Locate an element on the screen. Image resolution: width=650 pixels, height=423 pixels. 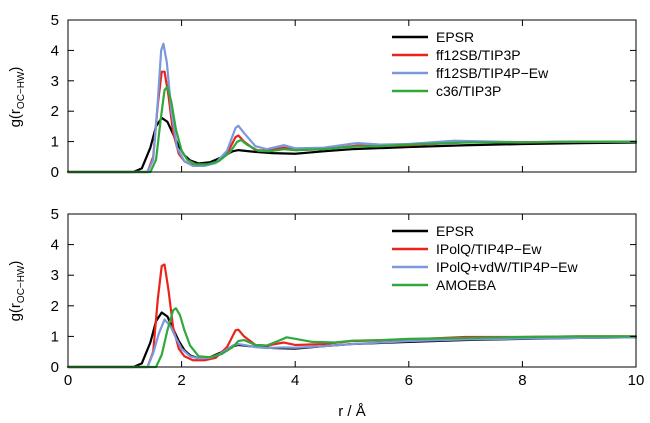
legend-label: c36/TIP3P is located at coordinates (468, 91).